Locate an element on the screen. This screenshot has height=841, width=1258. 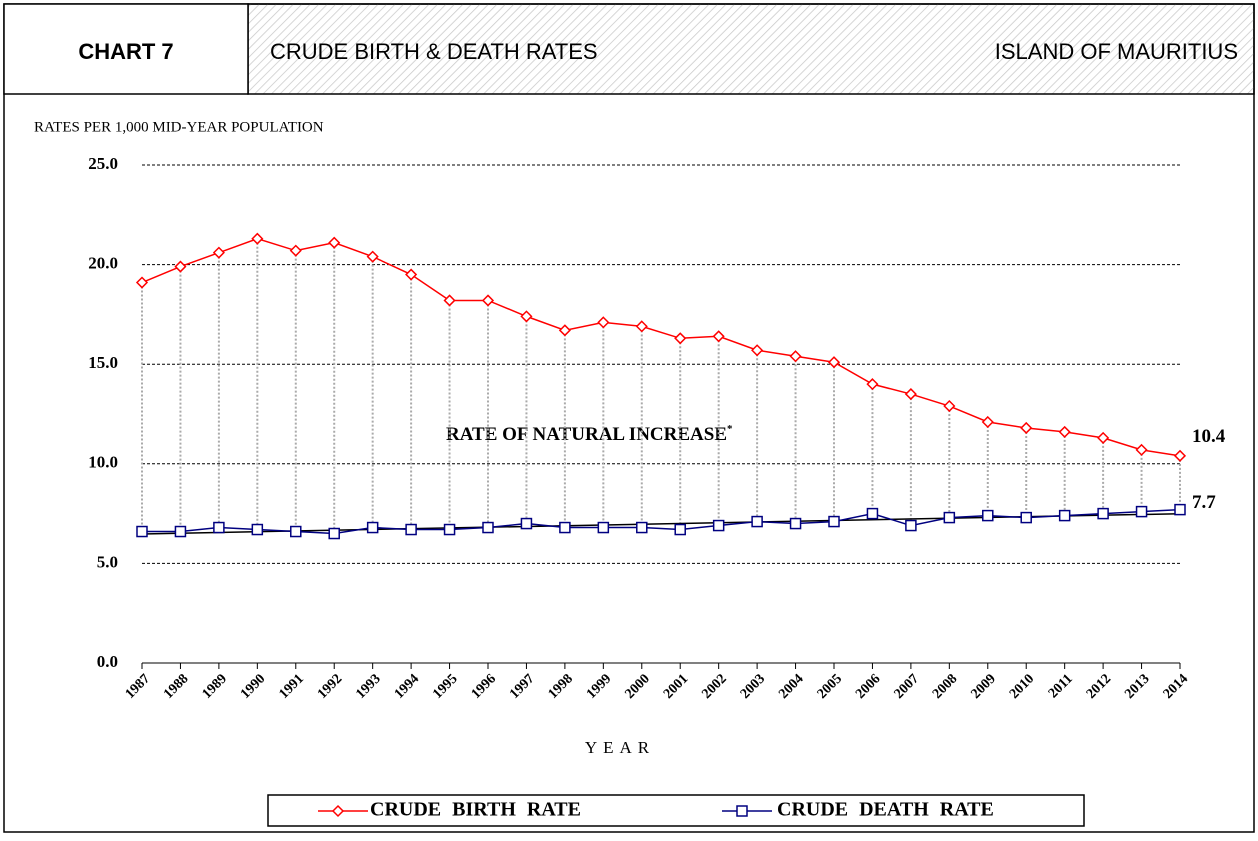
y-tick-label: 0.0 is located at coordinates (107, 661).